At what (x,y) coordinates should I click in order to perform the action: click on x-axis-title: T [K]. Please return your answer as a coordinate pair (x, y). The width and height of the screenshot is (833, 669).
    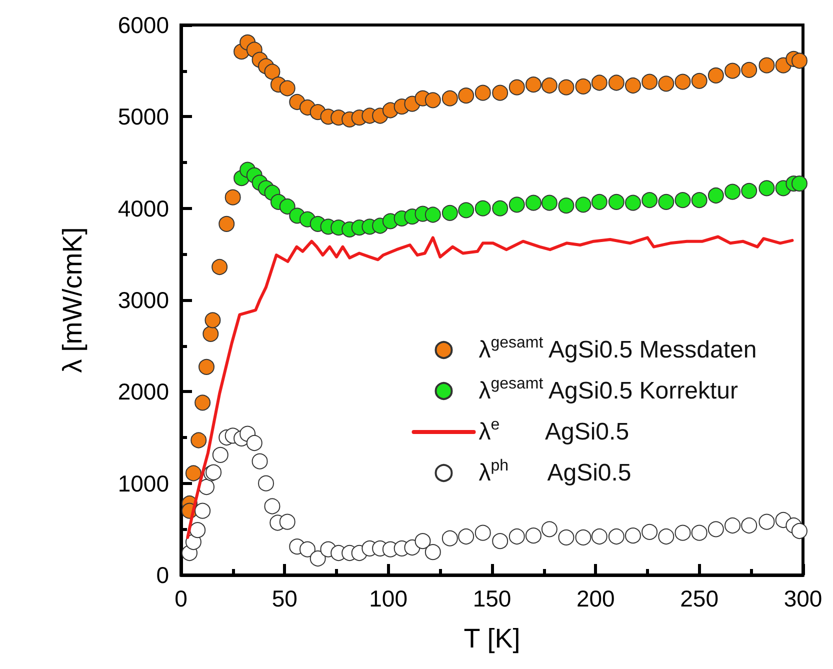
    Looking at the image, I should click on (492, 639).